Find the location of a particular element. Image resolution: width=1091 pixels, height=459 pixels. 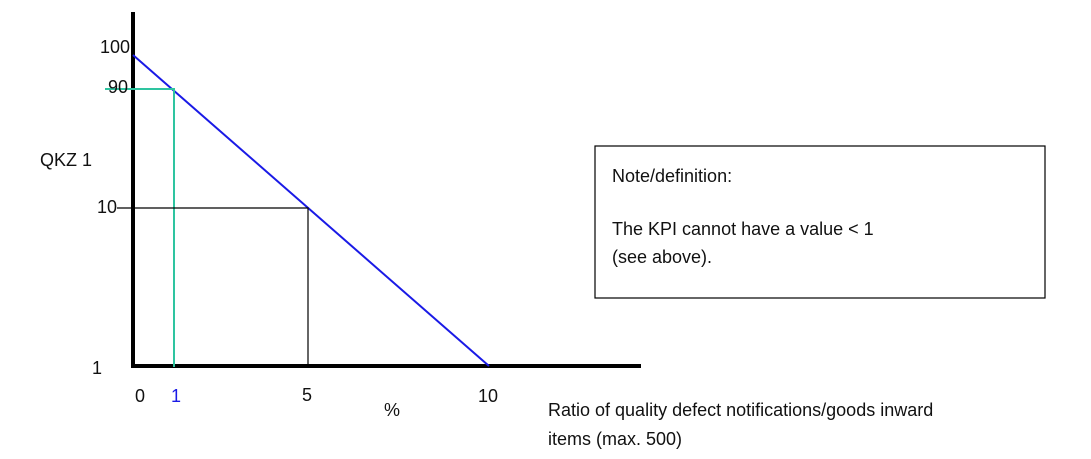

y-tick-label: 1 is located at coordinates (97, 368).